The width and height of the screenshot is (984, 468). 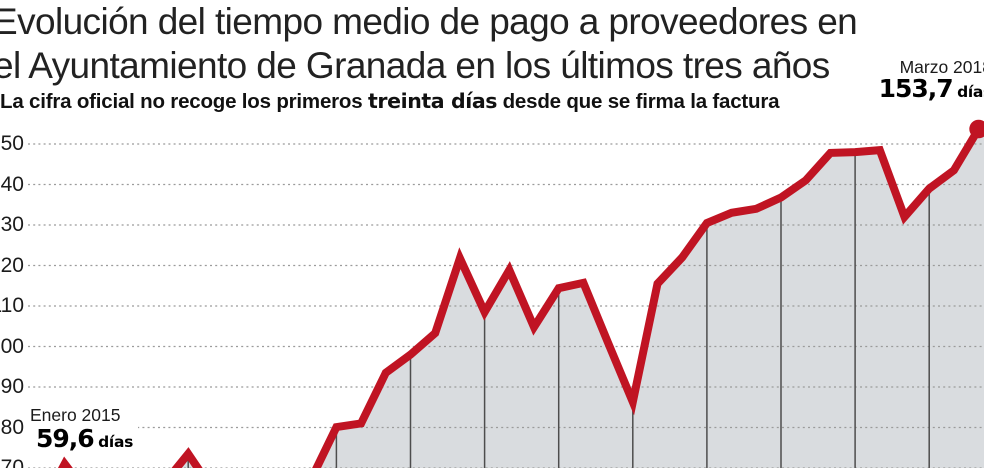 What do you see at coordinates (116, 442) in the screenshot?
I see `start-annotation-unit: días` at bounding box center [116, 442].